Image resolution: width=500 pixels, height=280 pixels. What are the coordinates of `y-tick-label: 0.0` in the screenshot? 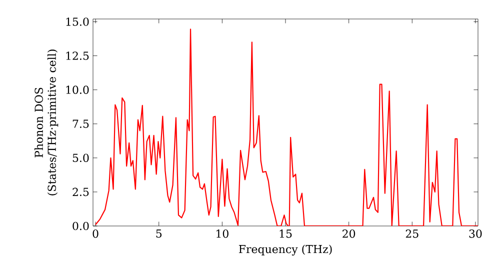 It's located at (80, 226).